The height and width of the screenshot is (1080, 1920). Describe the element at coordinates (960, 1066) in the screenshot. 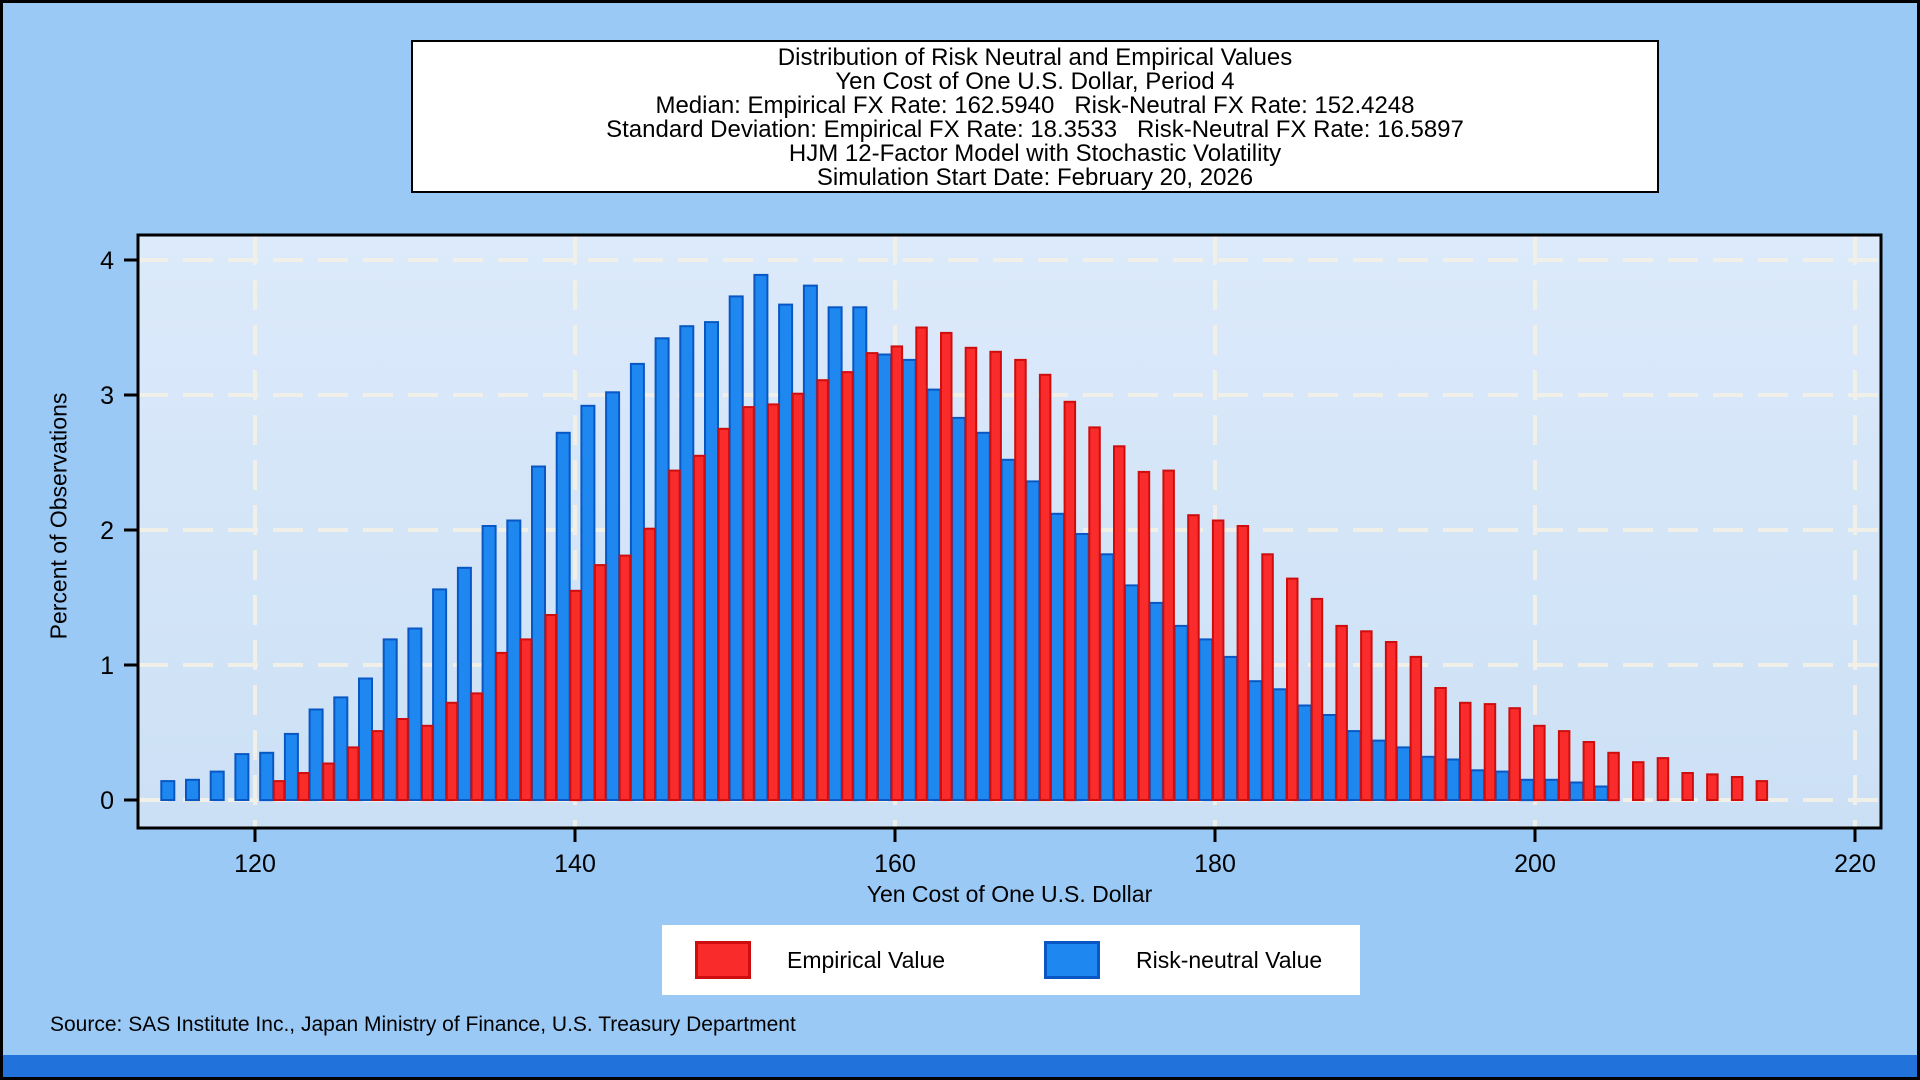

I see `bottom-strip` at that location.